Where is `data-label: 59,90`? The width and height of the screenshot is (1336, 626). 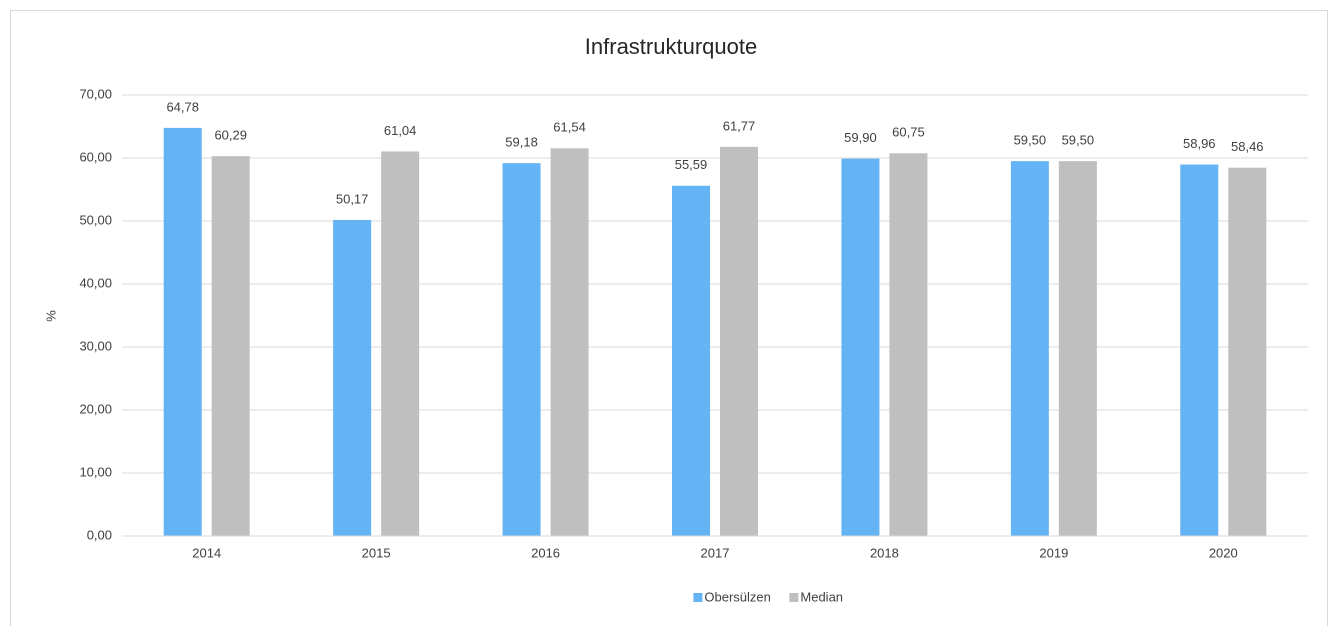 data-label: 59,90 is located at coordinates (860, 137).